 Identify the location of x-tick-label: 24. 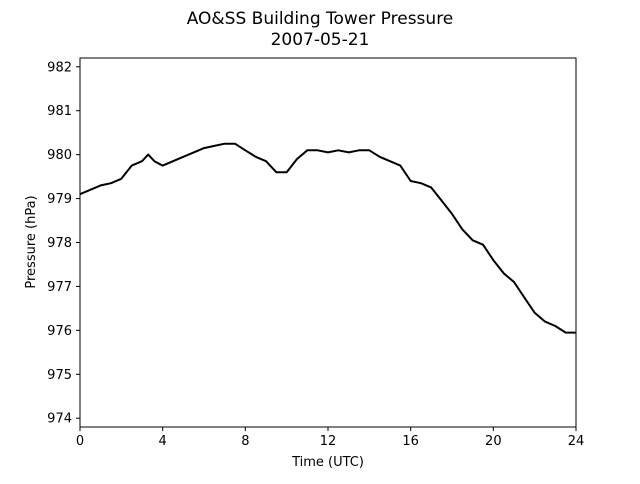
(576, 441).